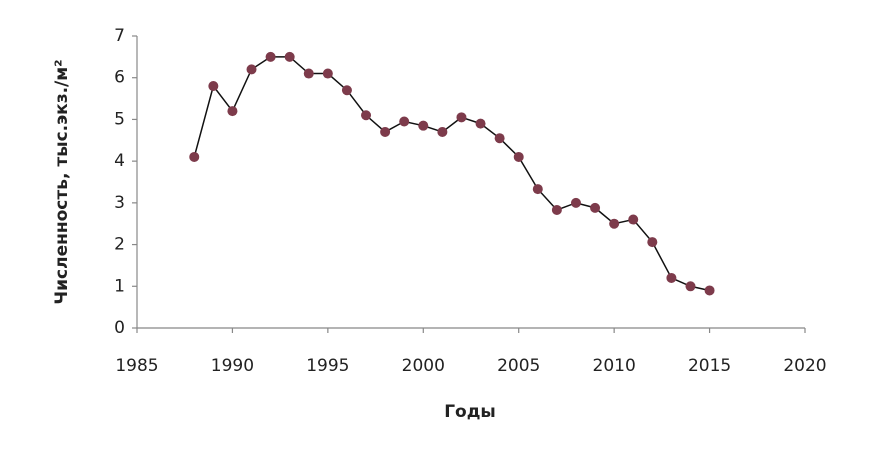  Describe the element at coordinates (232, 366) in the screenshot. I see `x-tick-label: 1990` at that location.